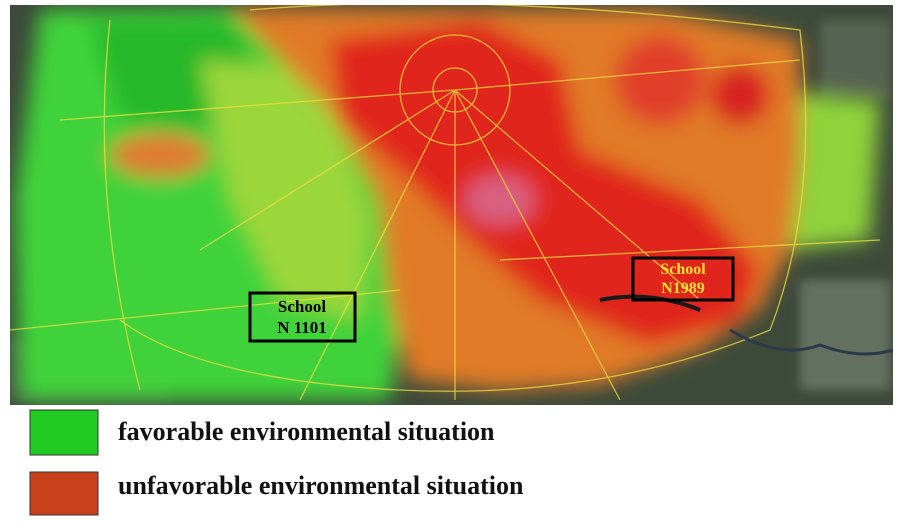 The height and width of the screenshot is (521, 897). I want to click on school-label: School N 1101, so click(302, 317).